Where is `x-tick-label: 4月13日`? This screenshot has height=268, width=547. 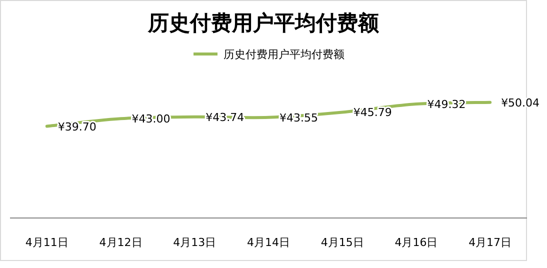
x-tick-label: 4月13日 is located at coordinates (194, 242).